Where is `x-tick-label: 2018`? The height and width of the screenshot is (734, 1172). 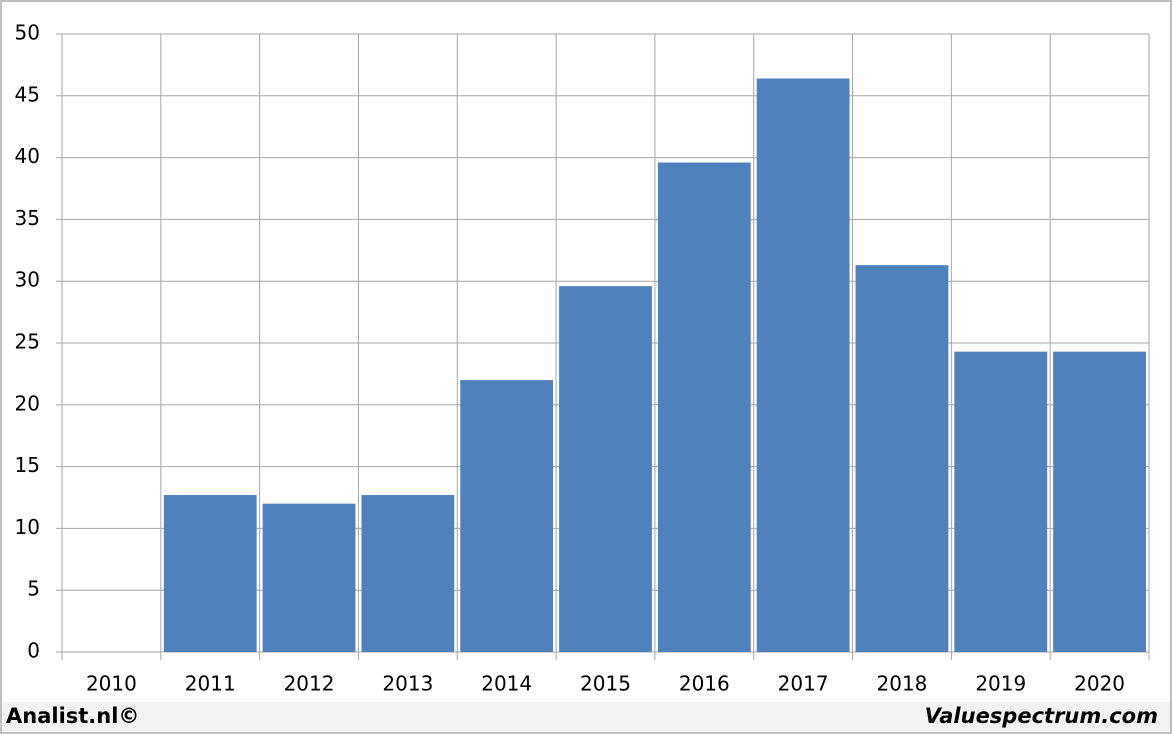
x-tick-label: 2018 is located at coordinates (902, 684).